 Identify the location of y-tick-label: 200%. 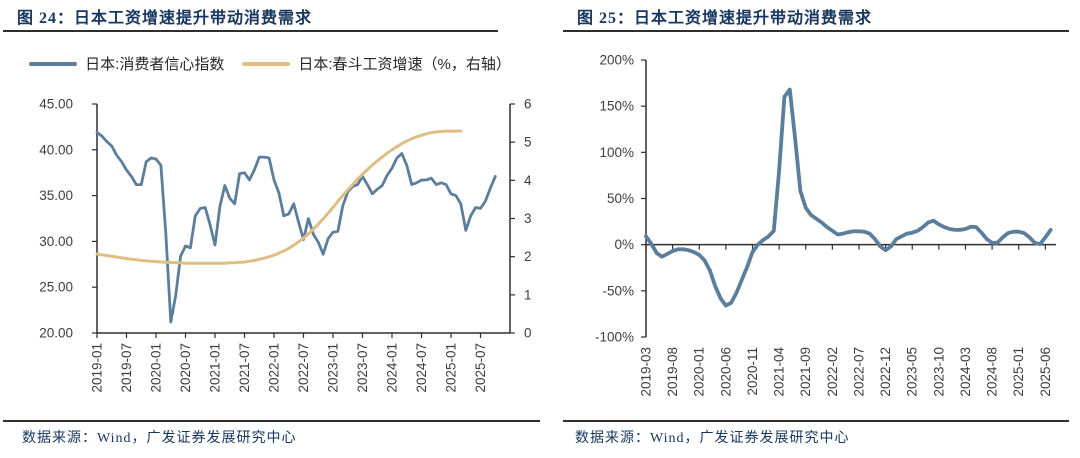
(616, 60).